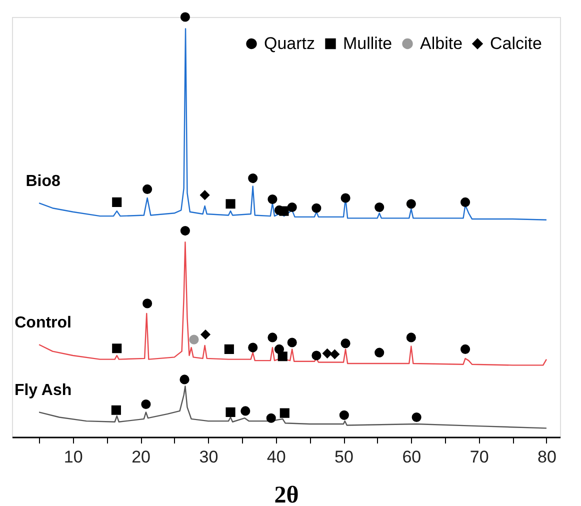 Image resolution: width=581 pixels, height=506 pixels. What do you see at coordinates (43, 181) in the screenshot?
I see `series-label: Bio8` at bounding box center [43, 181].